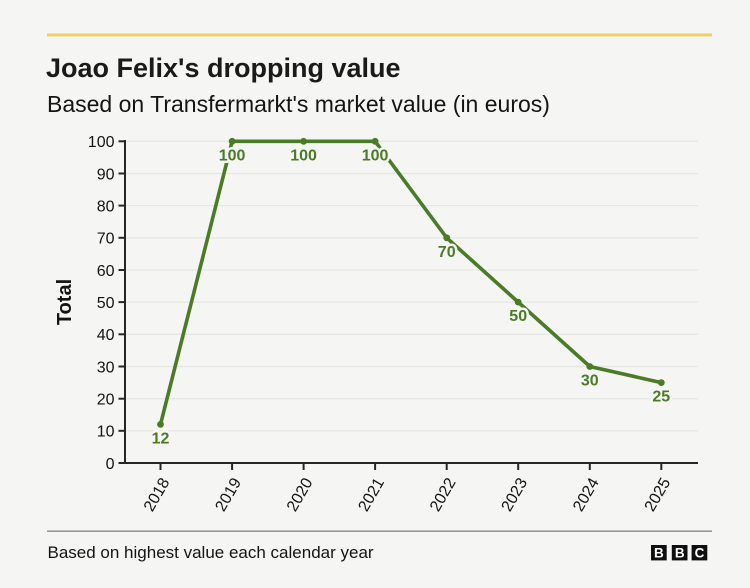 The height and width of the screenshot is (588, 750). What do you see at coordinates (106, 400) in the screenshot?
I see `svg-text: 20` at bounding box center [106, 400].